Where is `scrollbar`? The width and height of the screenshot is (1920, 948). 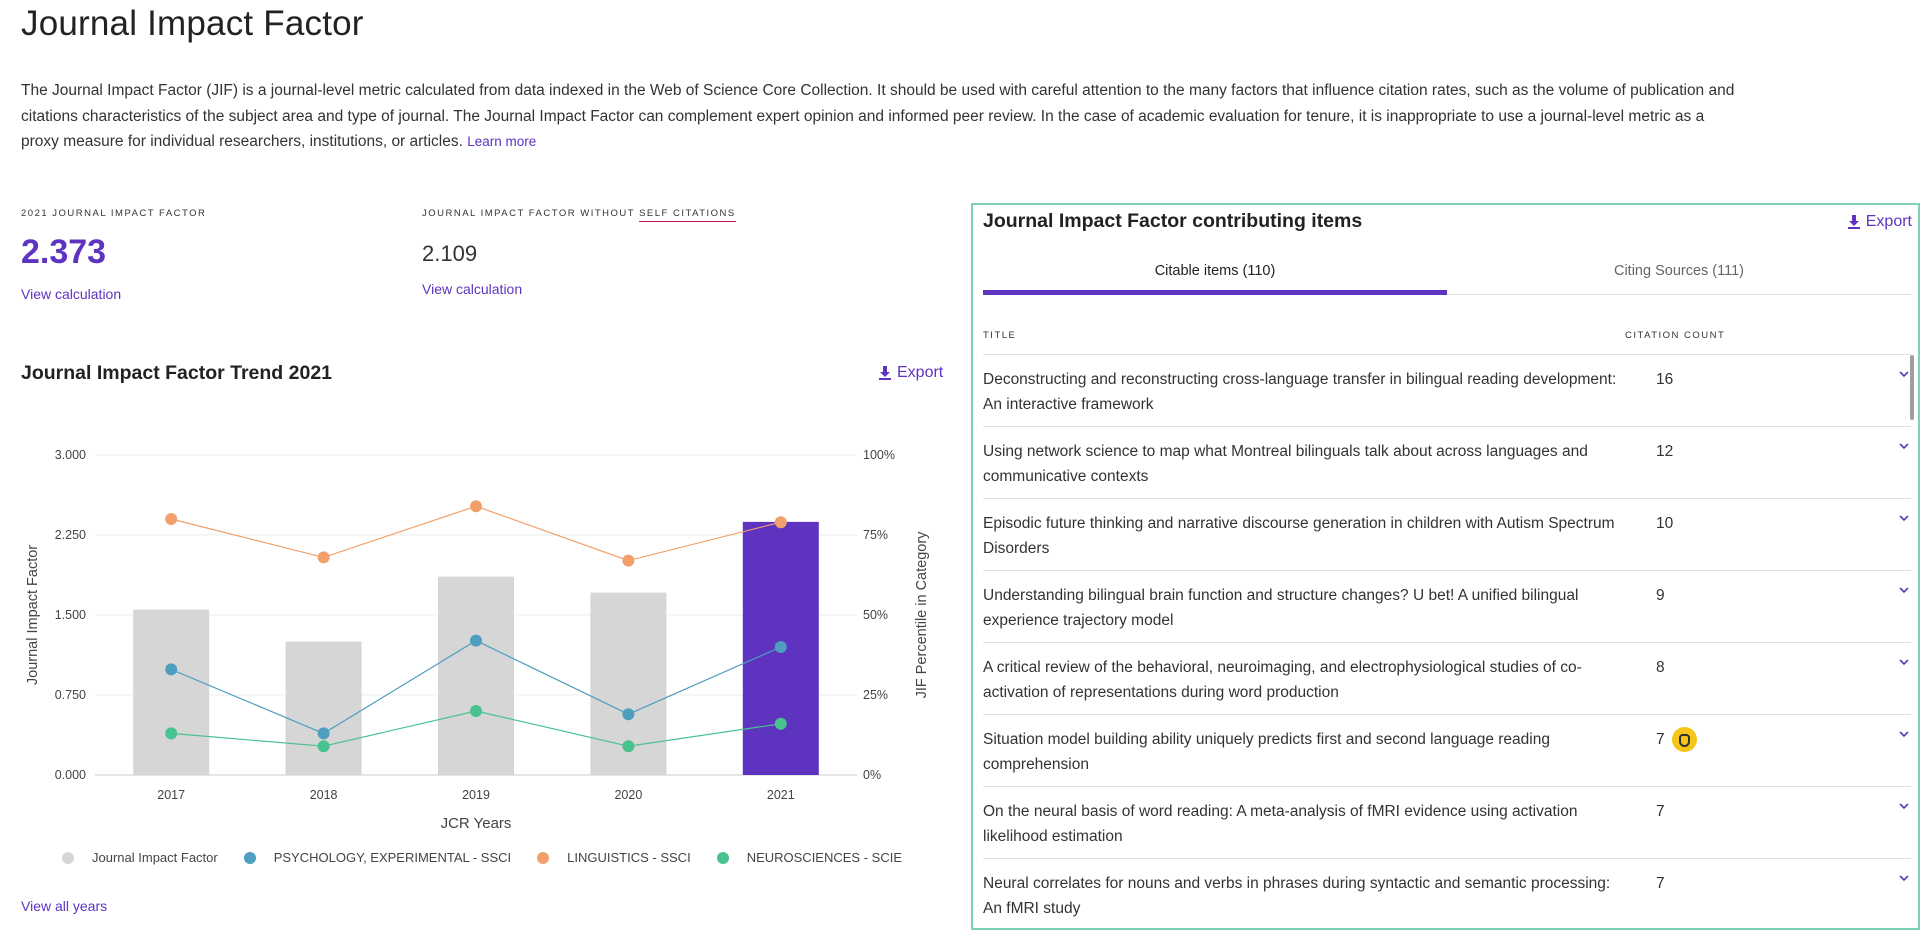
scrollbar is located at coordinates (1912, 387).